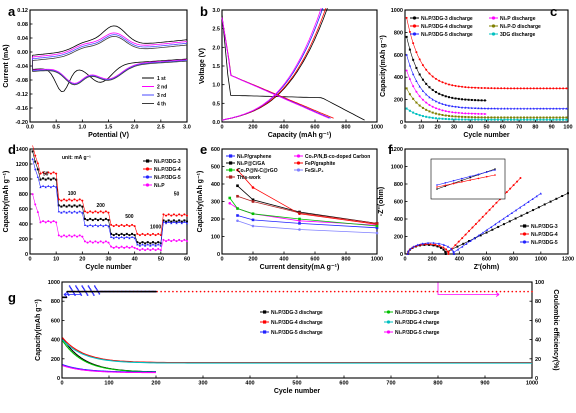 Image resolution: width=576 pixels, height=413 pixels. Describe the element at coordinates (252, 260) in the screenshot. I see `e-xtick-label: 200` at that location.